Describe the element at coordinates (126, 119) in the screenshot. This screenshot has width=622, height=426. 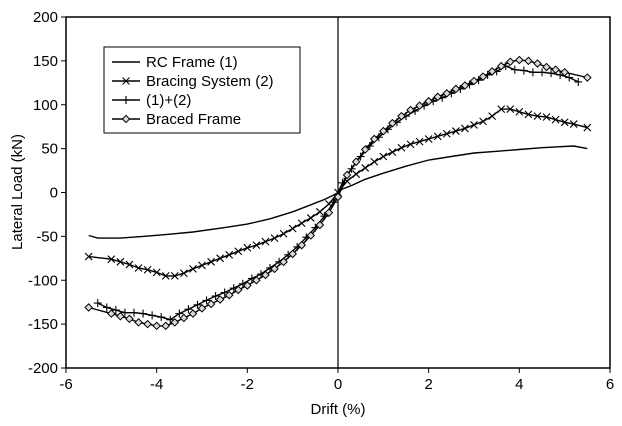
I see `legend-marker` at that location.